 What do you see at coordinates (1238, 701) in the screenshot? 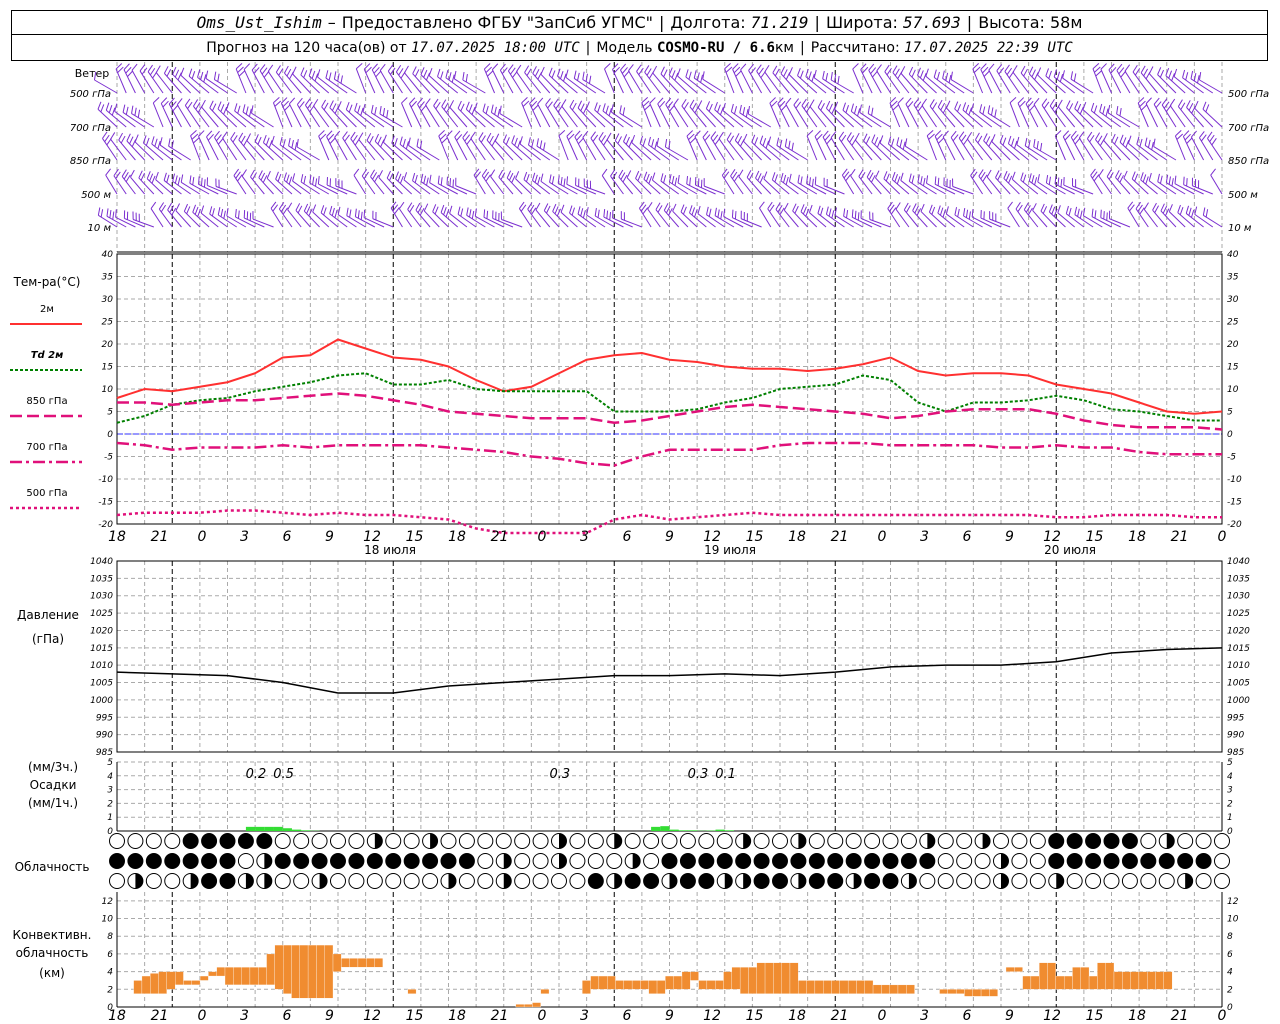
I see `y-tick-right: 1000` at bounding box center [1238, 701].